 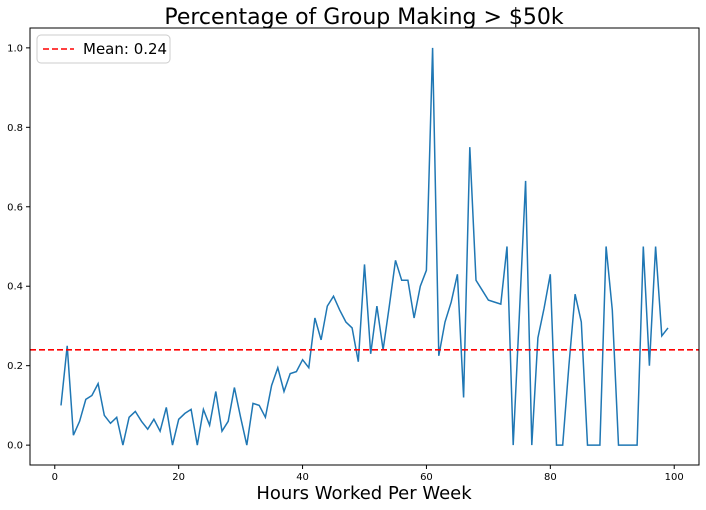 What do you see at coordinates (426, 477) in the screenshot?
I see `x-tick-label: 60` at bounding box center [426, 477].